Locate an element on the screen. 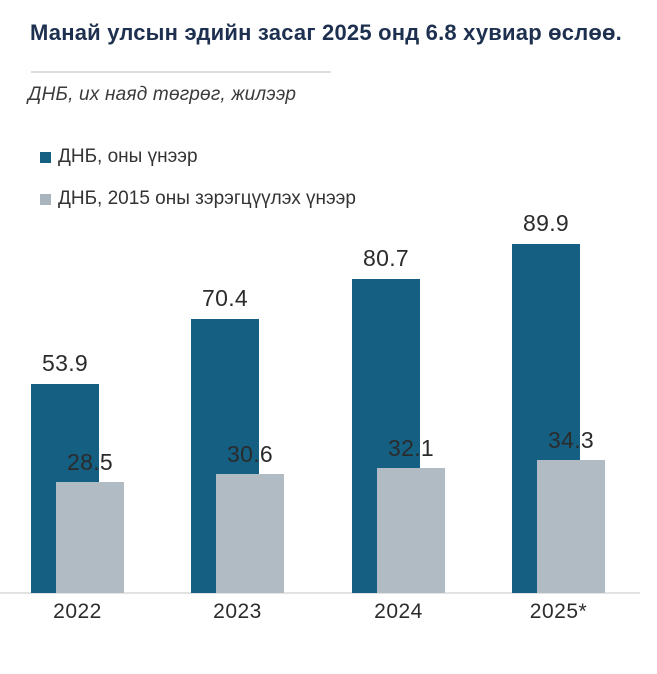 Image resolution: width=657 pixels, height=674 pixels. bar-constant-2024 is located at coordinates (411, 530).